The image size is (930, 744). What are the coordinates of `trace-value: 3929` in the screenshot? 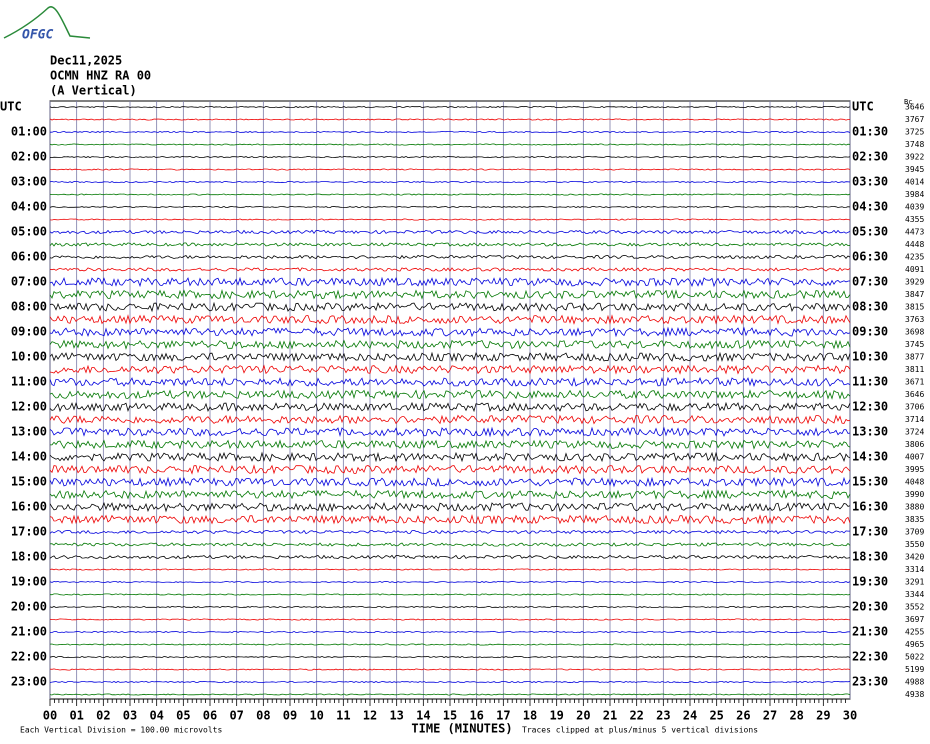 It's located at (914, 282).